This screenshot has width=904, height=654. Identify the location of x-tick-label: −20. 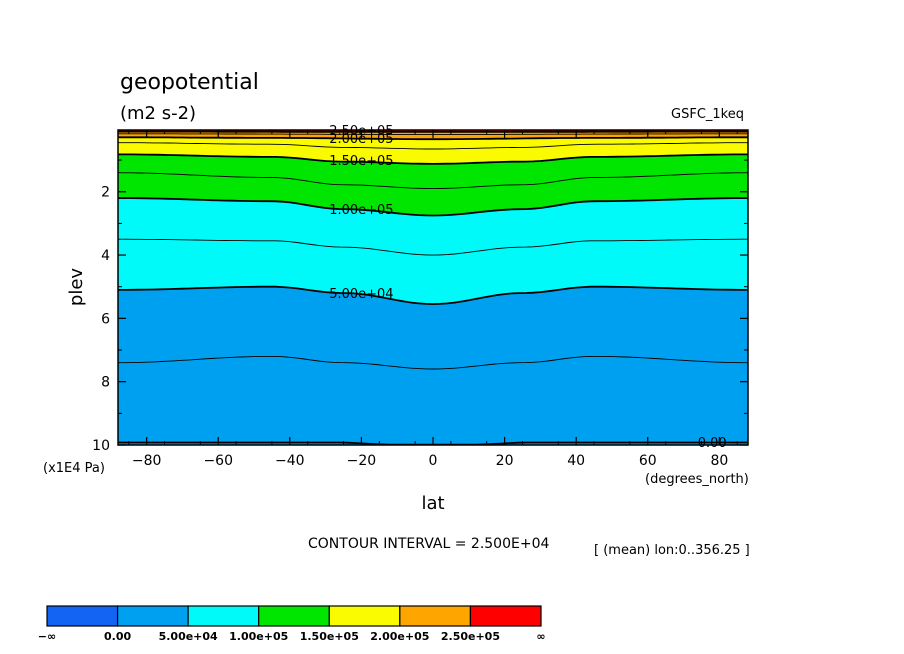
(362, 461).